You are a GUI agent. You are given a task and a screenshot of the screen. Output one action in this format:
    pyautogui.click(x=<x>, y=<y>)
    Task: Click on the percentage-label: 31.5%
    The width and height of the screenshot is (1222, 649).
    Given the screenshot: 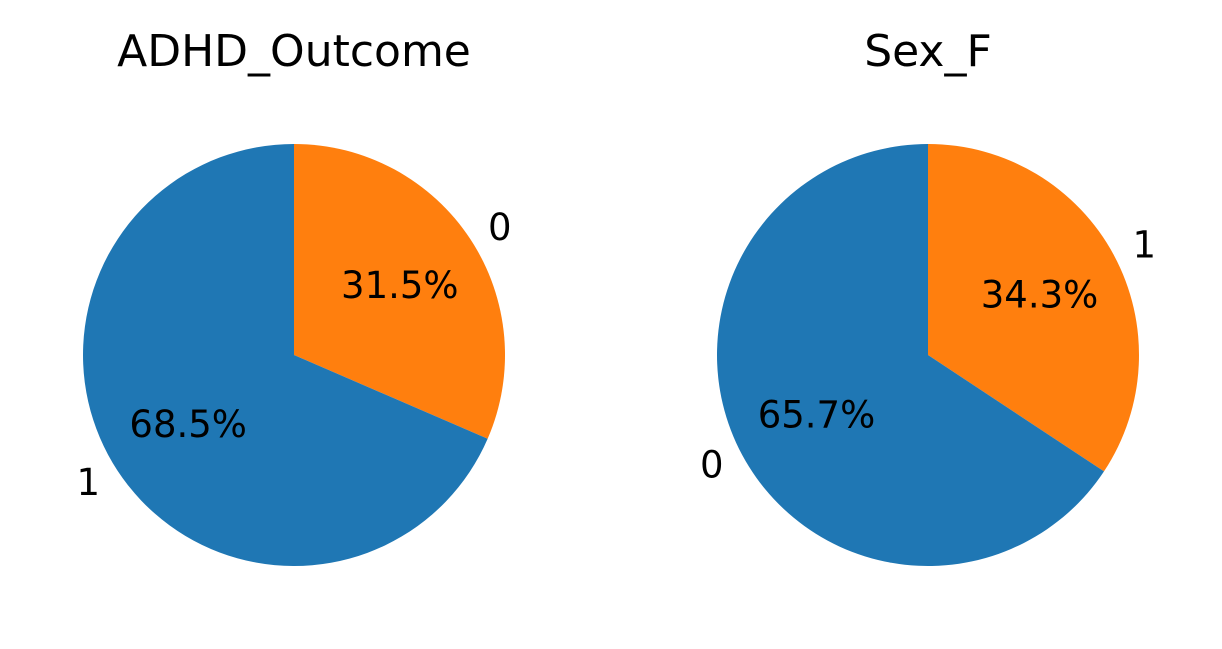 What is the action you would take?
    pyautogui.click(x=400, y=285)
    